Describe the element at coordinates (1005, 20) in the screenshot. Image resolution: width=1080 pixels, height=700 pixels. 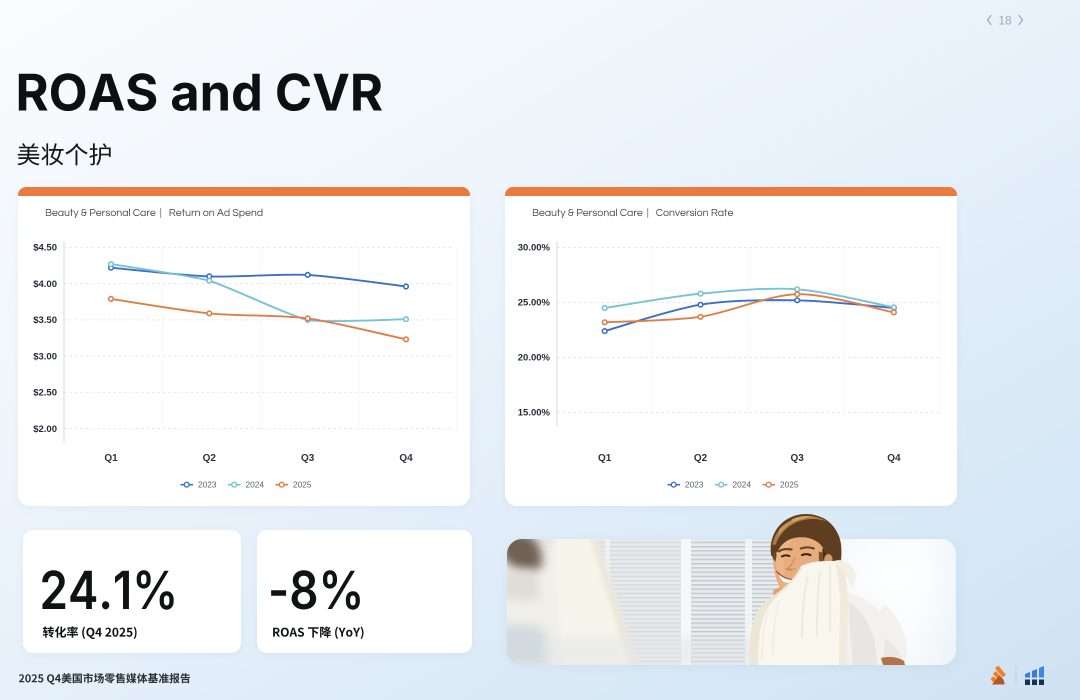
I see `svg-text: 18` at that location.